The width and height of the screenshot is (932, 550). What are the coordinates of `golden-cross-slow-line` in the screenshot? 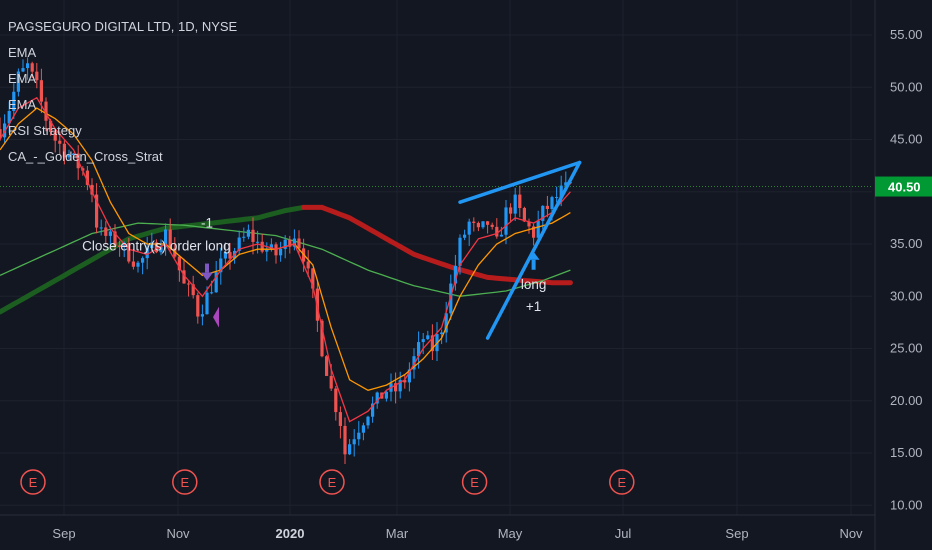 It's located at (437, 245).